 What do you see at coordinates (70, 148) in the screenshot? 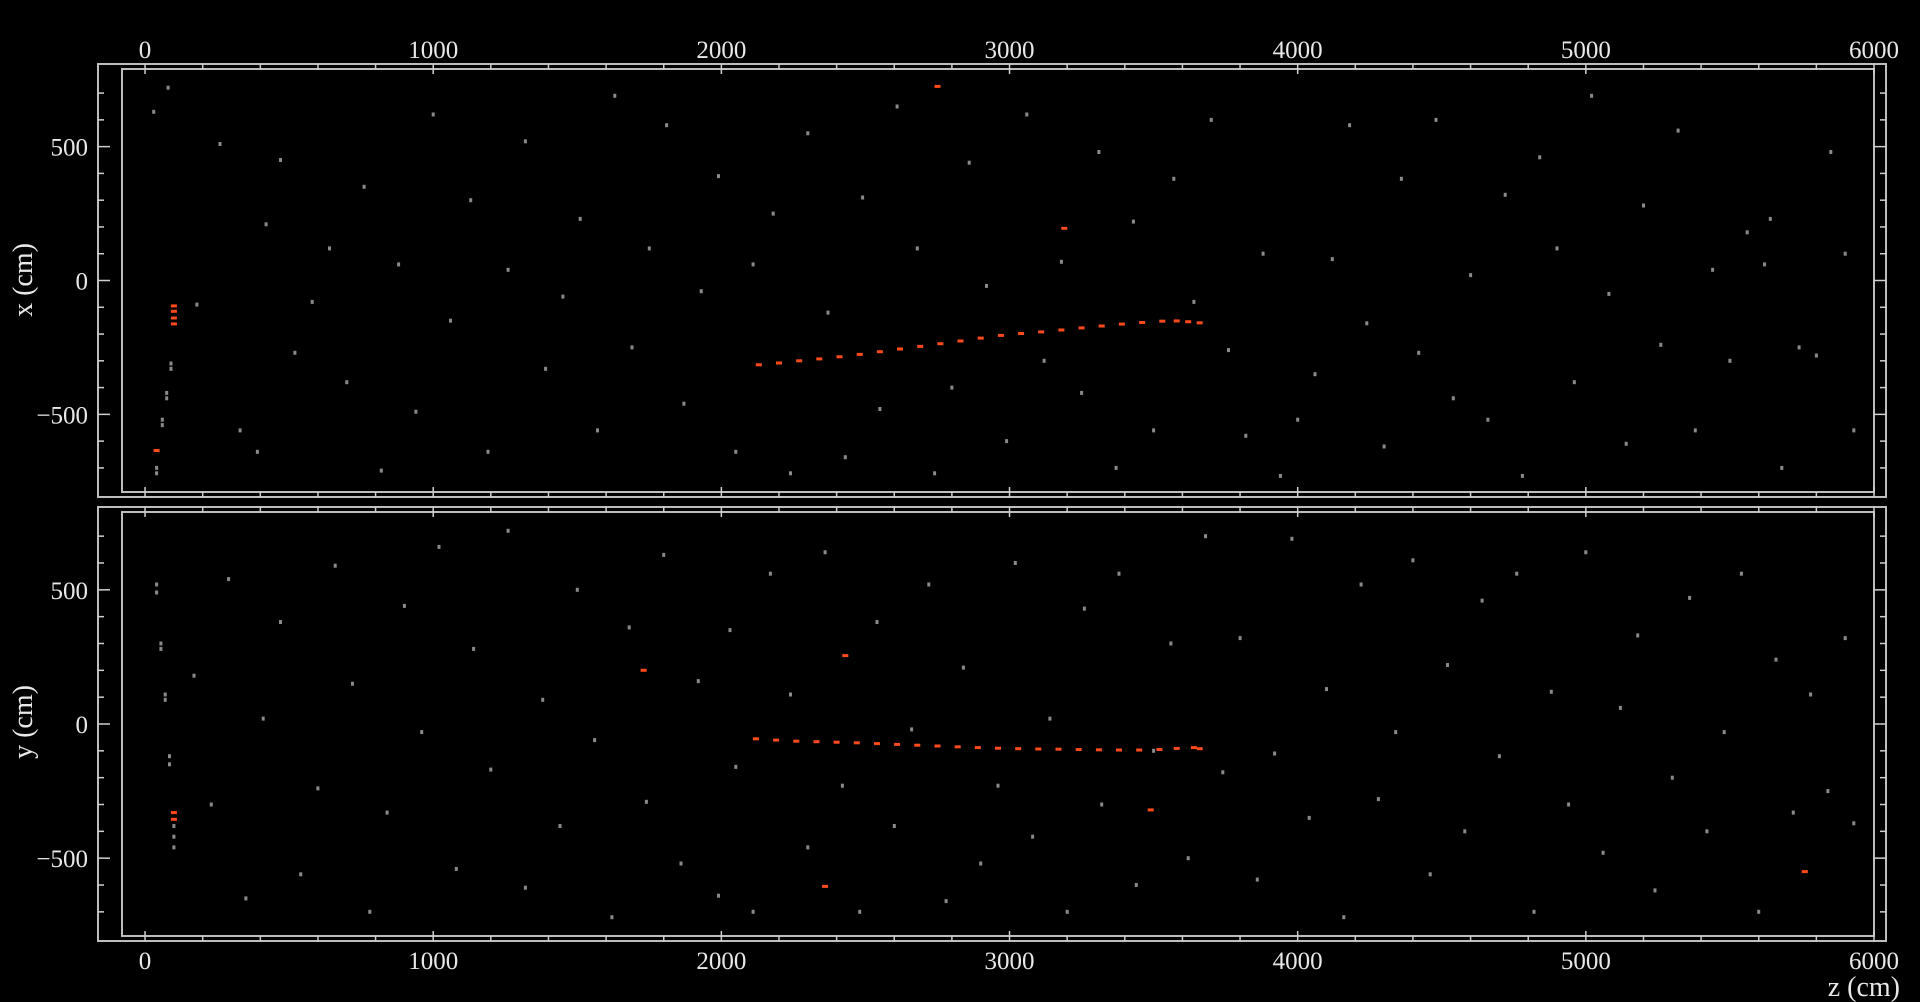
I see `y-tick-label: 500` at bounding box center [70, 148].